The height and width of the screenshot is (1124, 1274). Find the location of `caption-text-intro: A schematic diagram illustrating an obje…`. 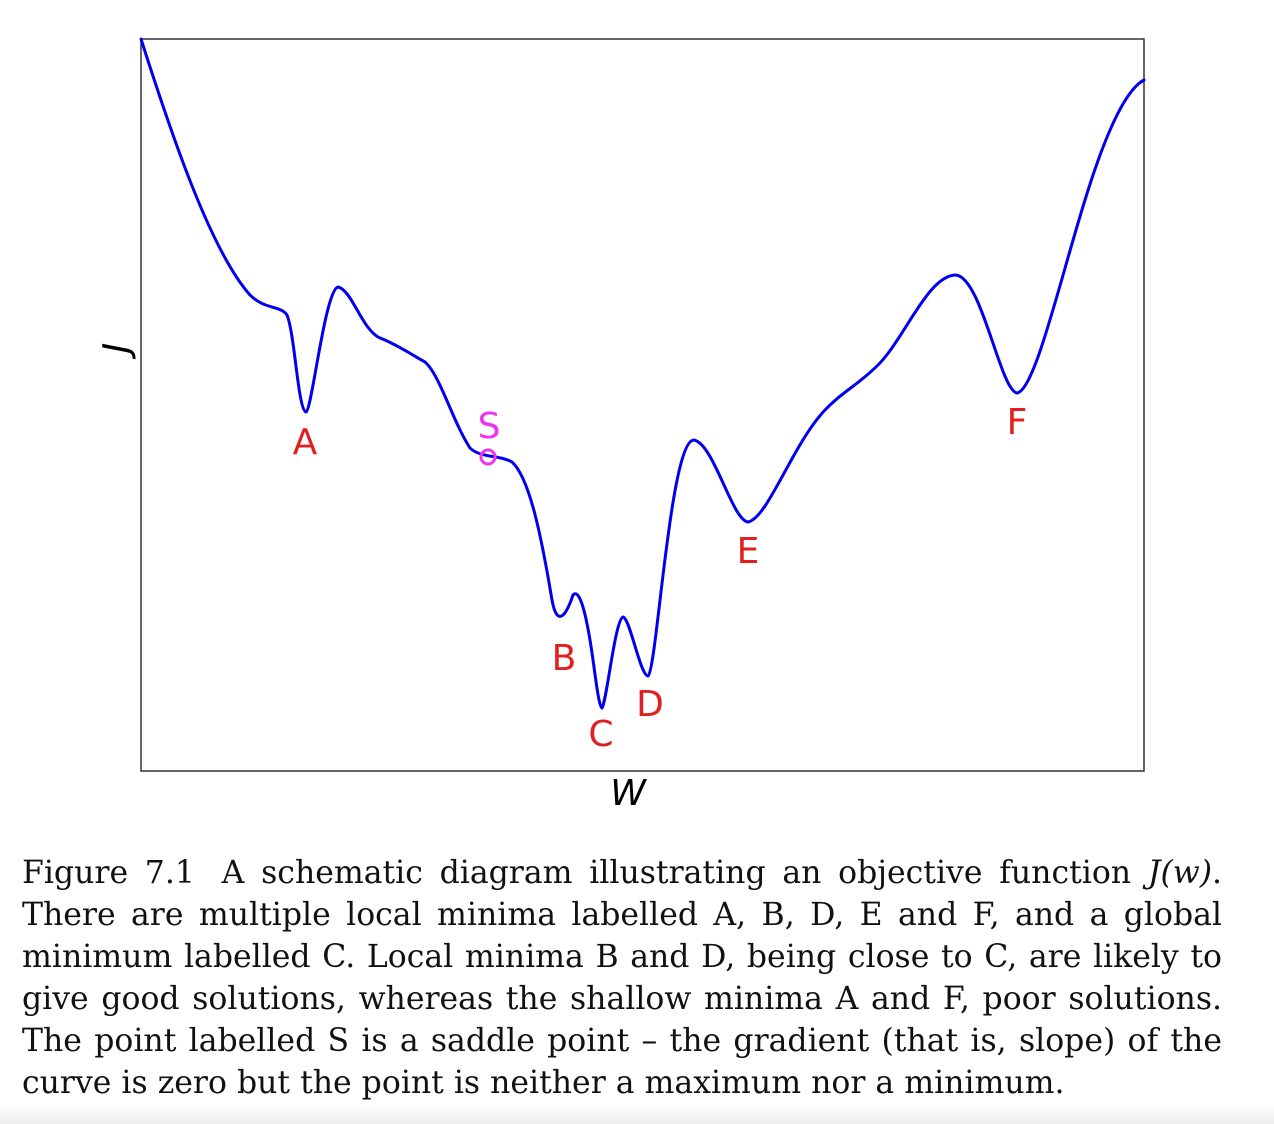

caption-text-intro: A schematic diagram illustrating an obje… is located at coordinates (676, 873).